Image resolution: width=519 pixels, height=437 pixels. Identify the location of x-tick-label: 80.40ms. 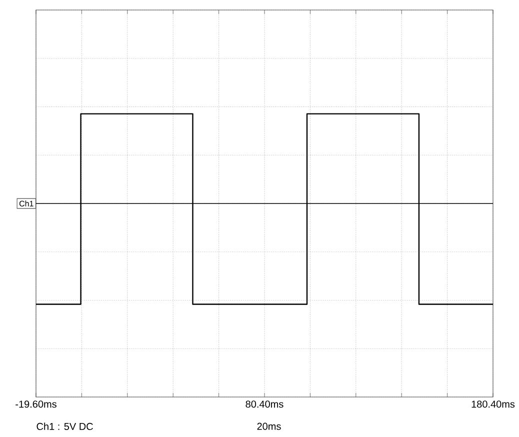
(265, 404).